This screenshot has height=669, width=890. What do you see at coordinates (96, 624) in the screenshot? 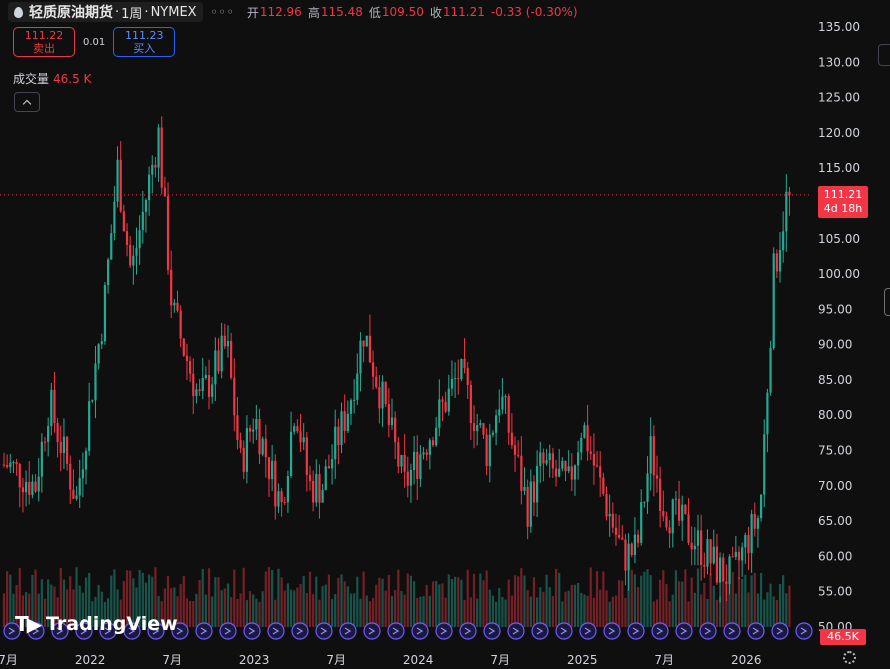
I see `tradingview-logo: T▶ TradingView` at bounding box center [96, 624].